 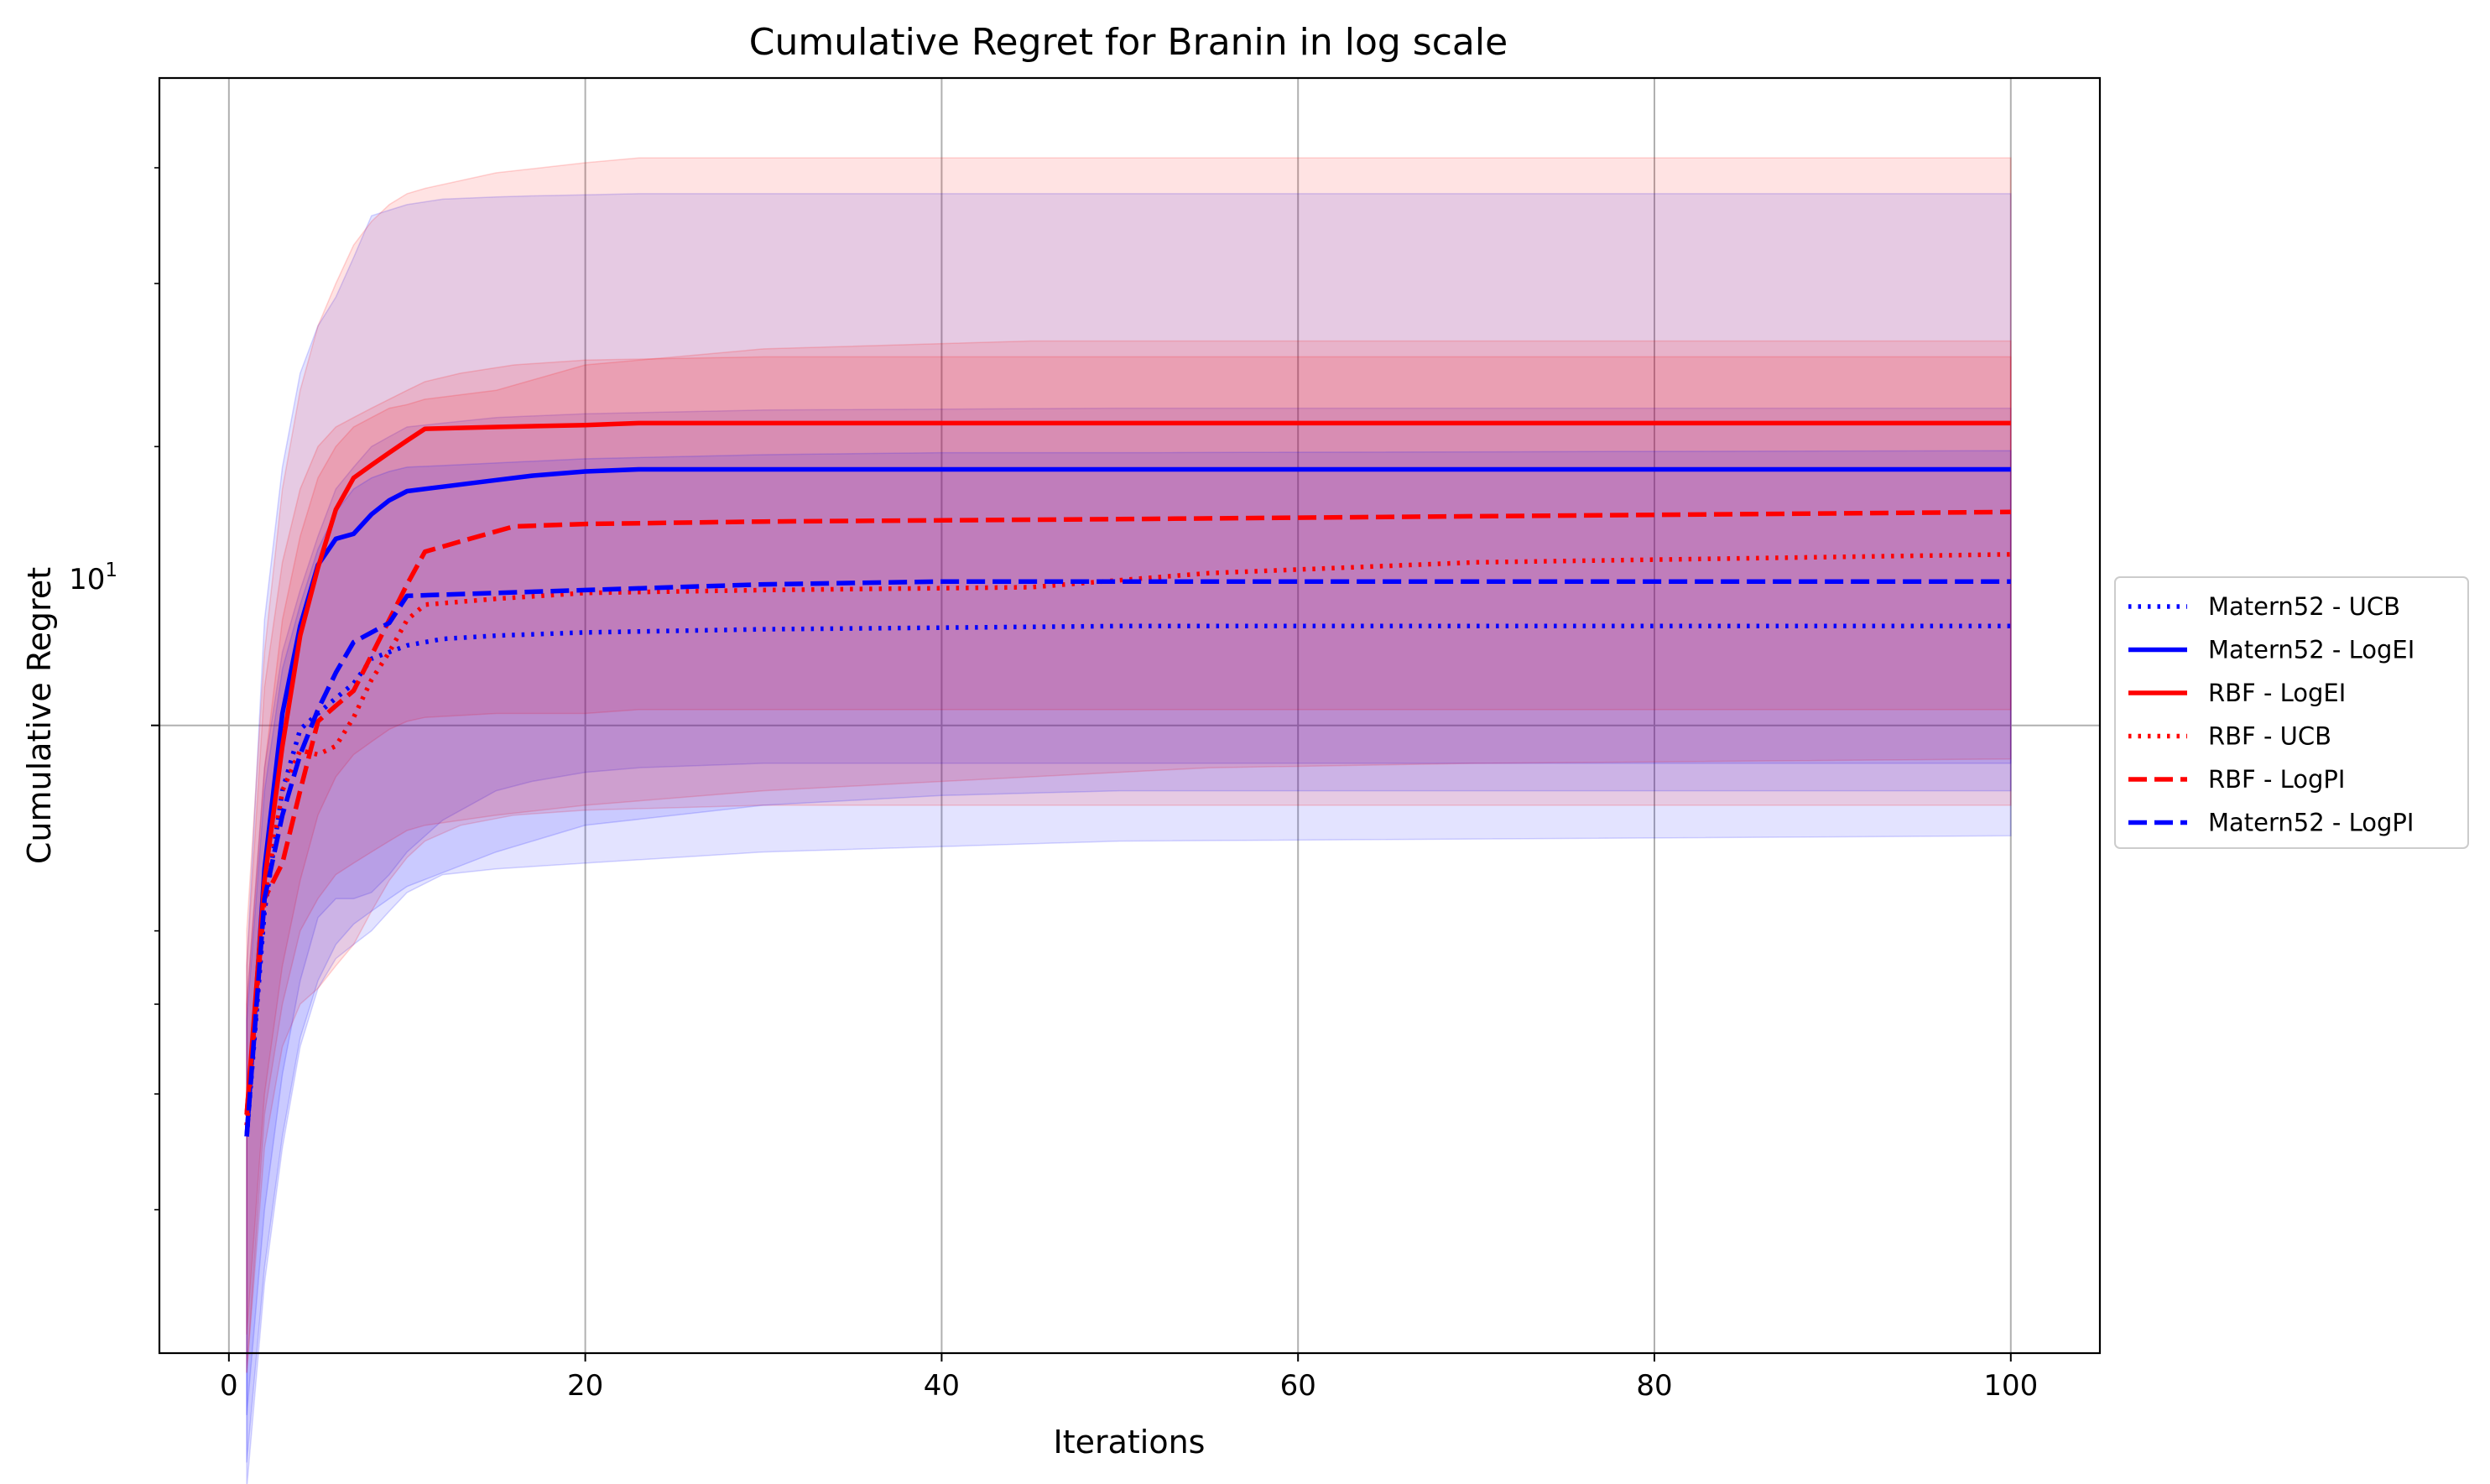 What do you see at coordinates (1298, 1386) in the screenshot?
I see `x-tick-label: 60` at bounding box center [1298, 1386].